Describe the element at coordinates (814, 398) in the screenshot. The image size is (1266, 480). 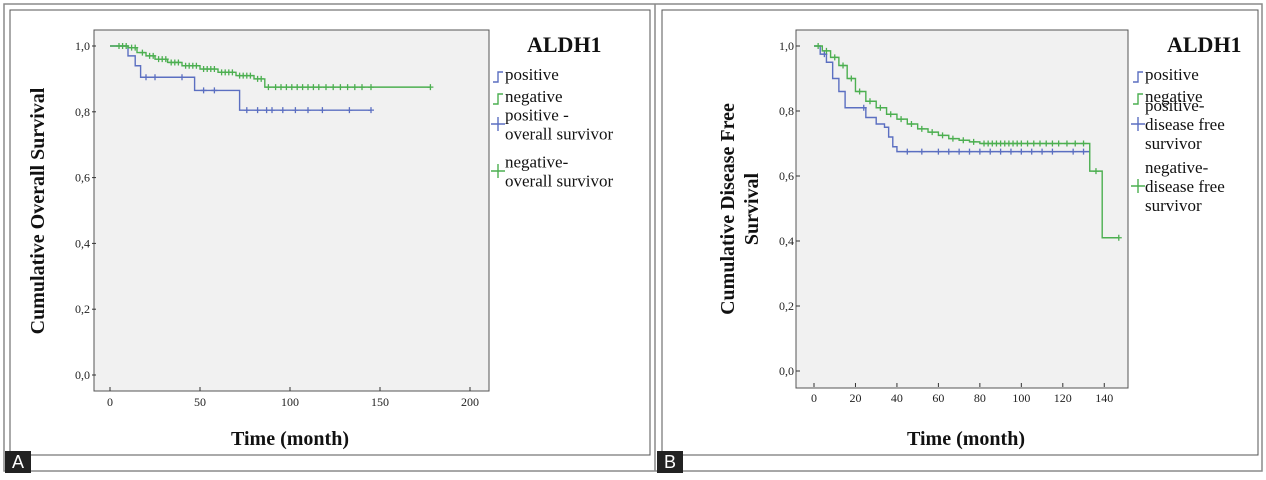
I see `x-tick-label: 0` at that location.